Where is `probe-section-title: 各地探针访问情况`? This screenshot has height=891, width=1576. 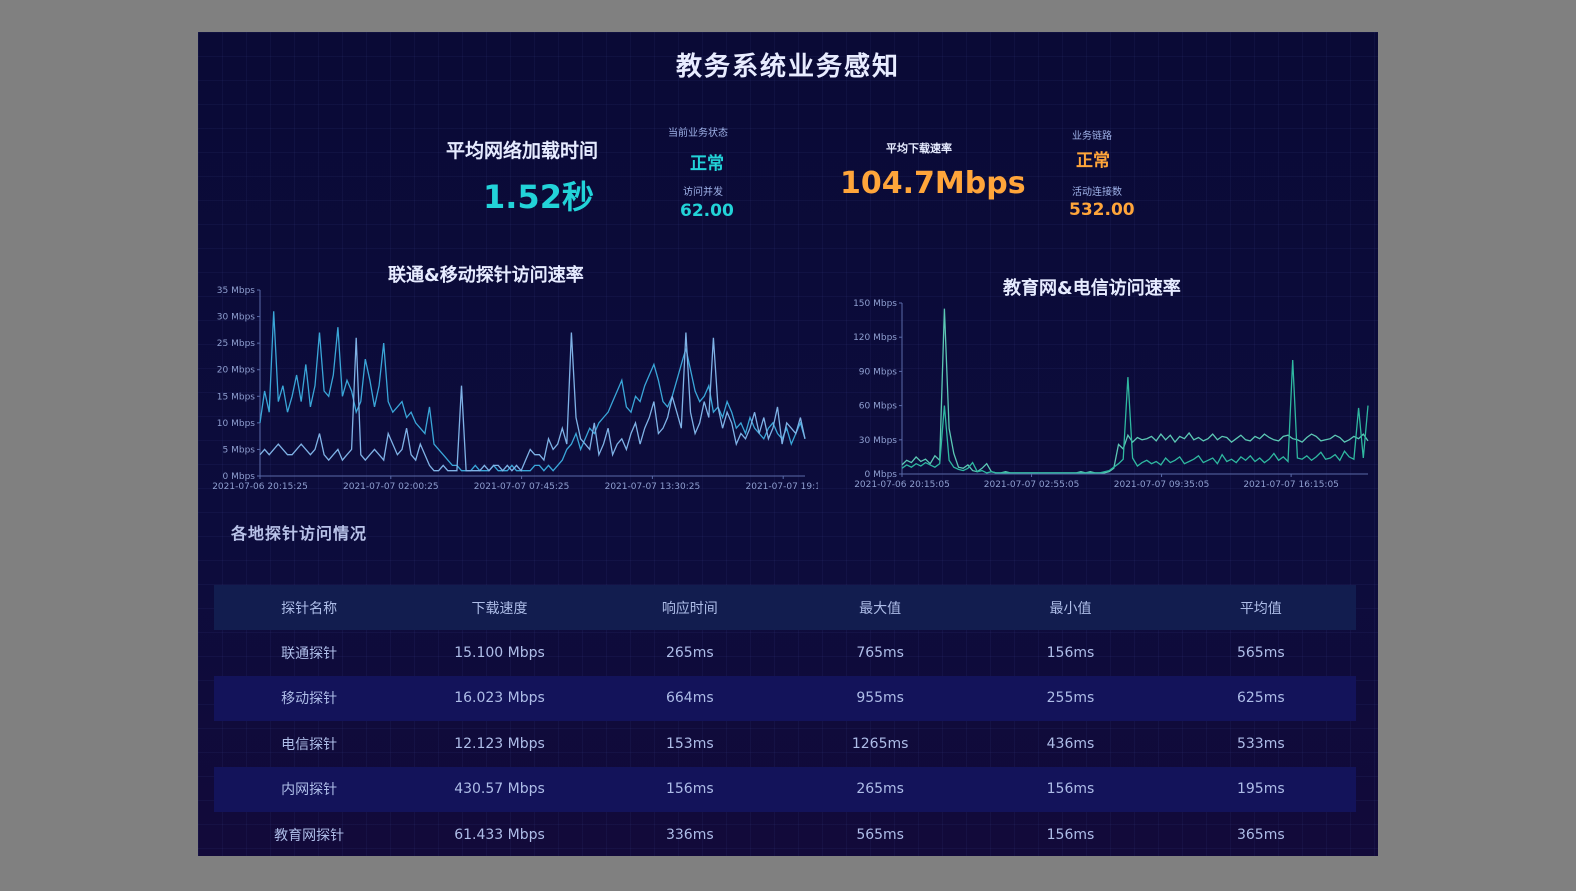
probe-section-title: 各地探针访问情况 is located at coordinates (299, 533).